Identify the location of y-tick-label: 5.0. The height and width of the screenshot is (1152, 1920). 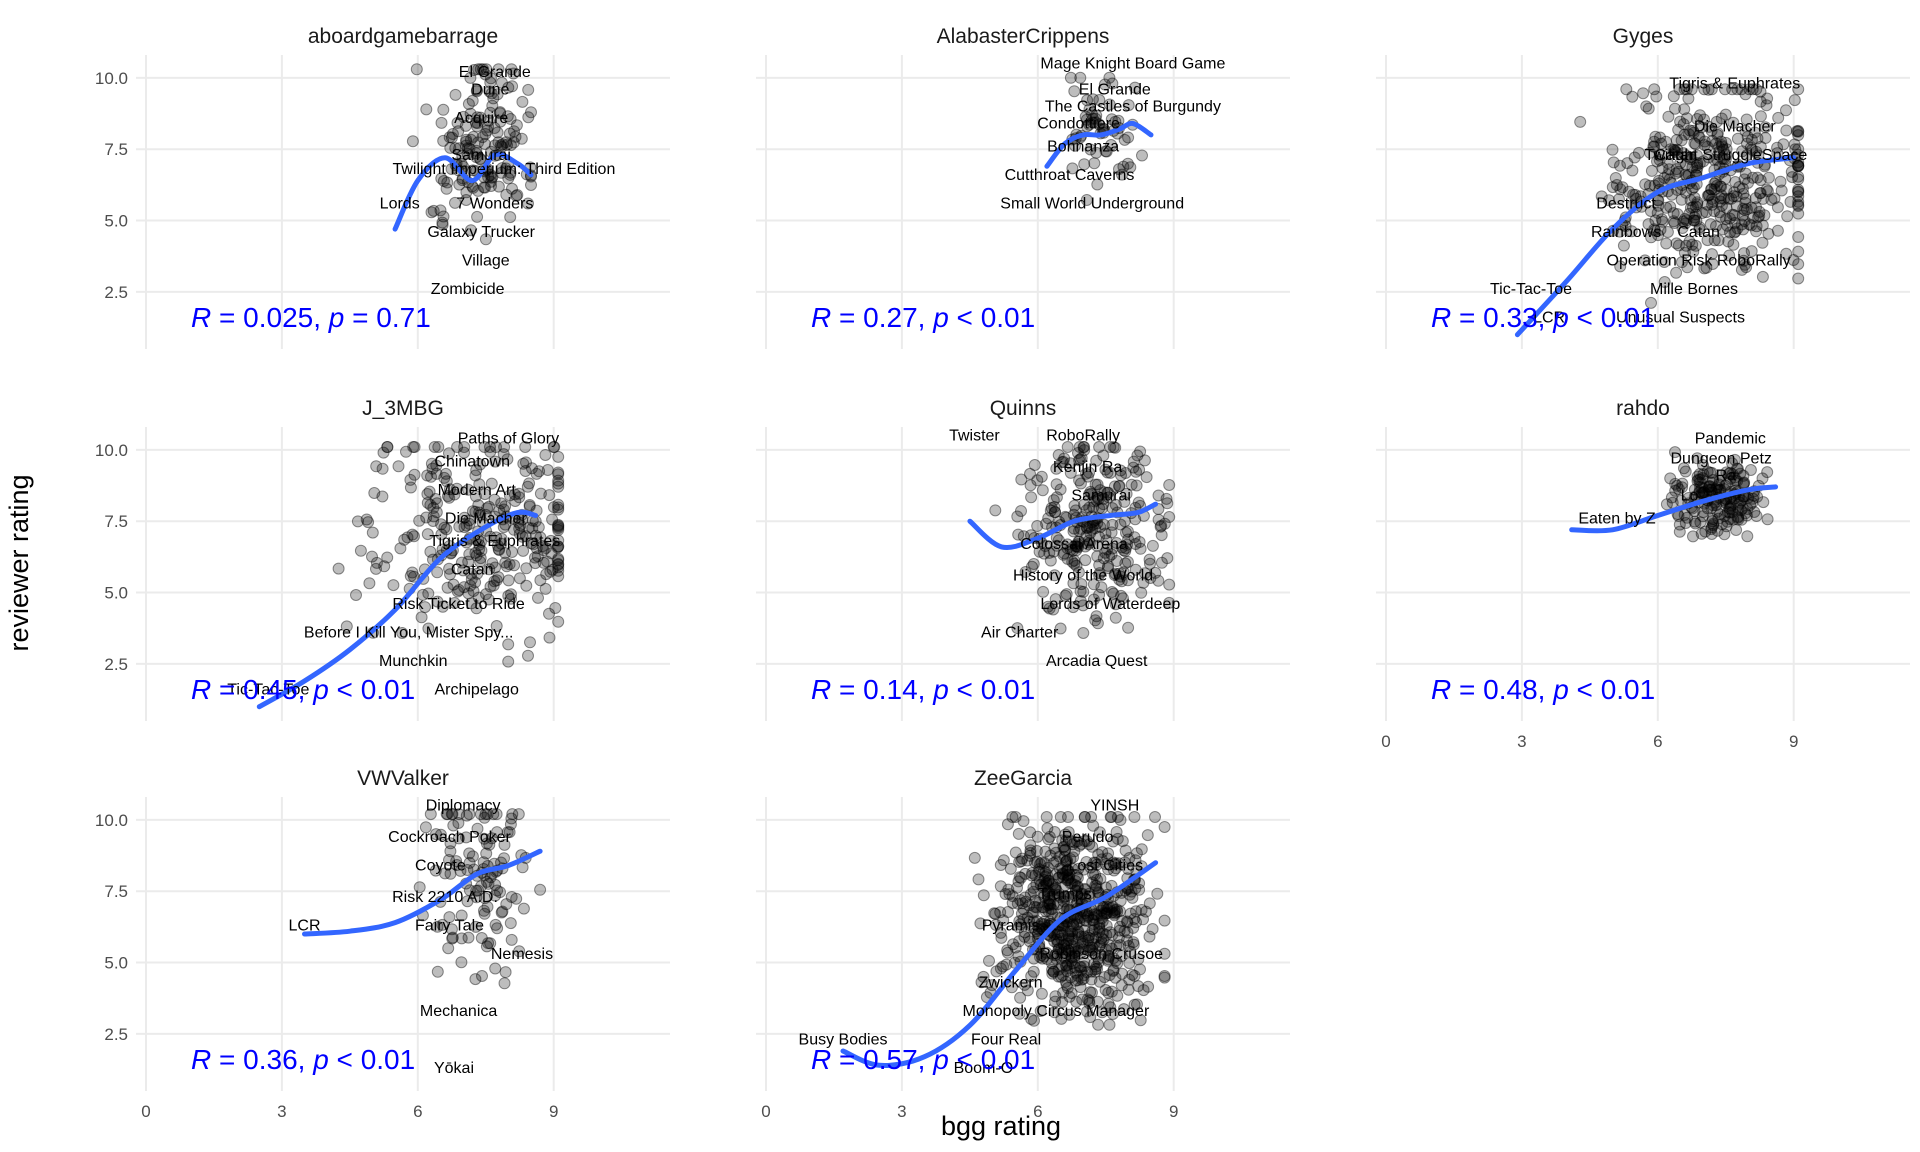
(116, 963).